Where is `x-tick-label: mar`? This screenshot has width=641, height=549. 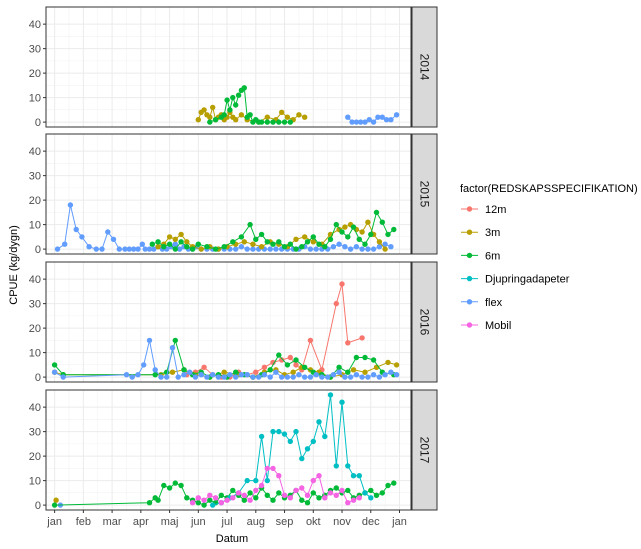
x-tick-label: mar is located at coordinates (112, 522).